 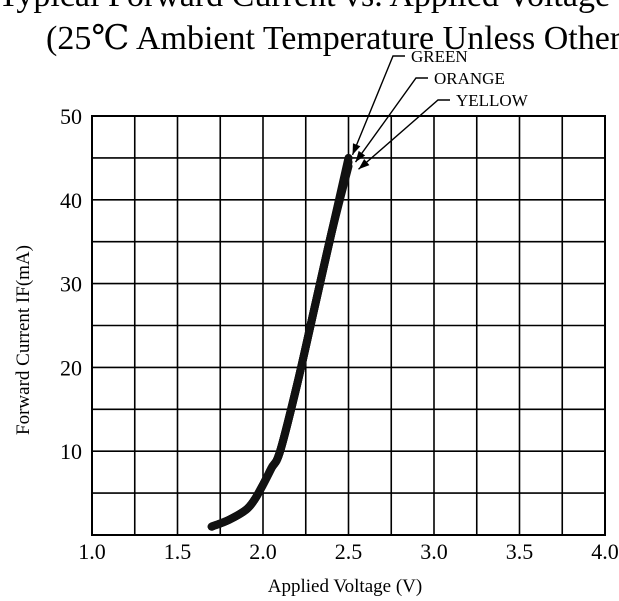 I want to click on legend-arrow-yellow, so click(x=364, y=164).